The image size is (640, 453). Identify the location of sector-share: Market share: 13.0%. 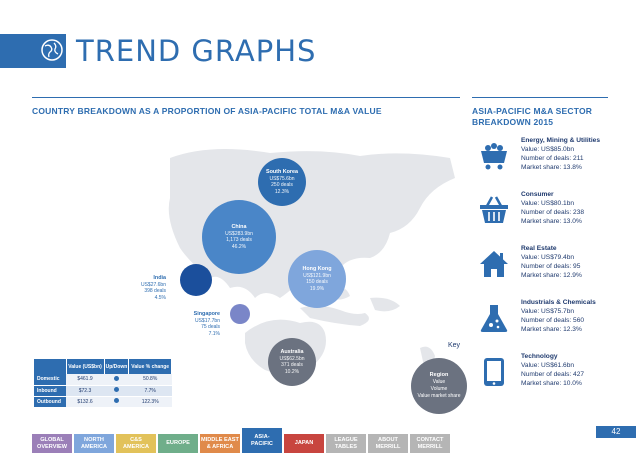
(551, 221).